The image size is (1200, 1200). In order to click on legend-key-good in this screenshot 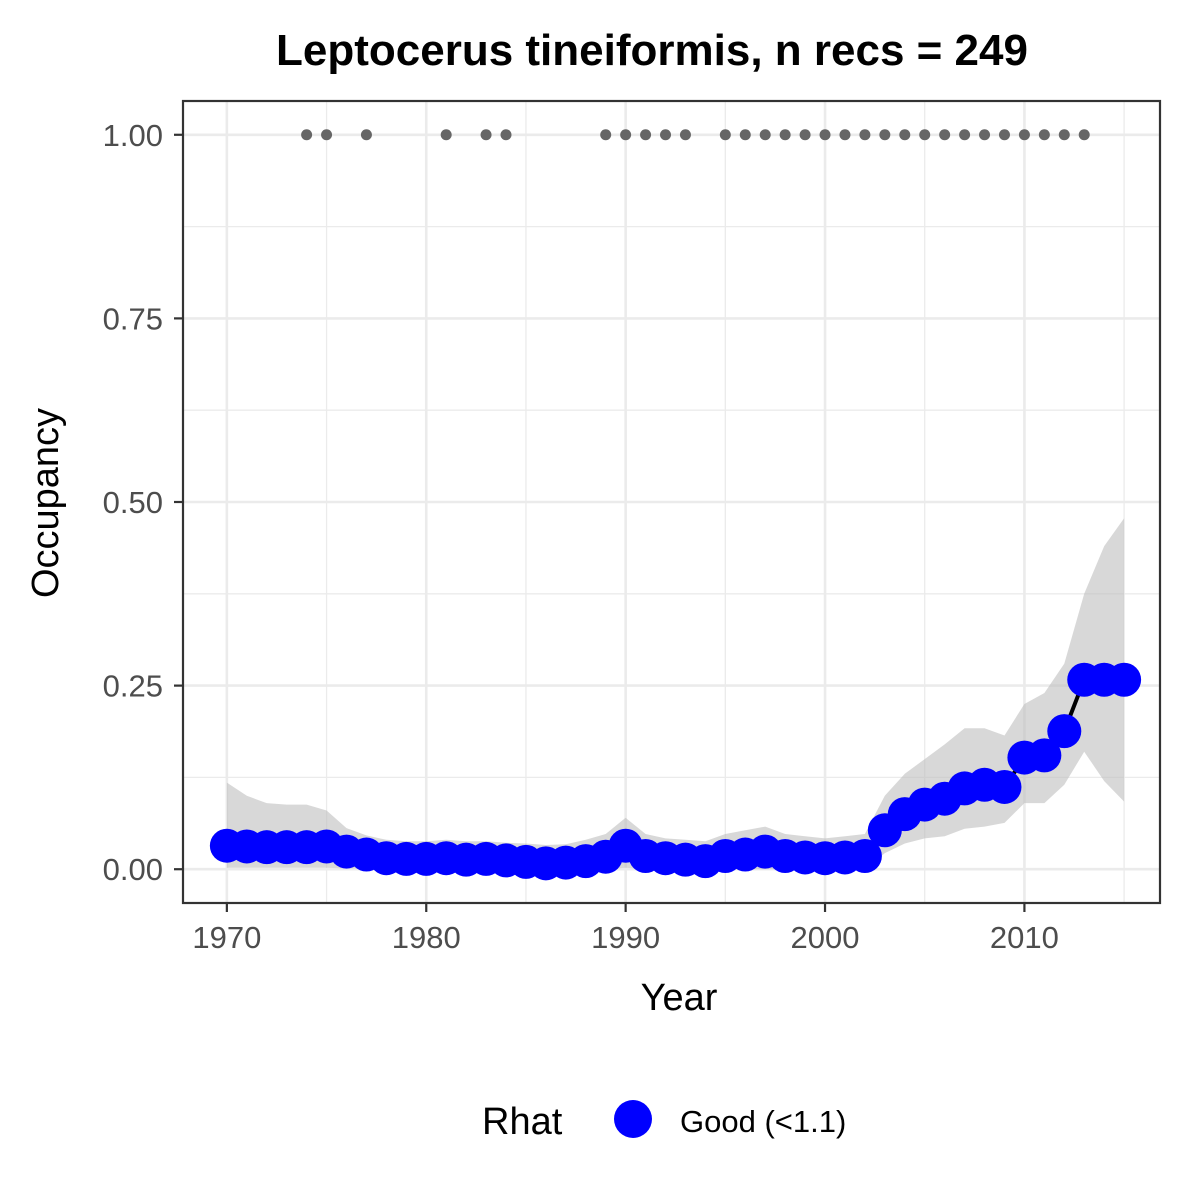, I will do `click(633, 1119)`.